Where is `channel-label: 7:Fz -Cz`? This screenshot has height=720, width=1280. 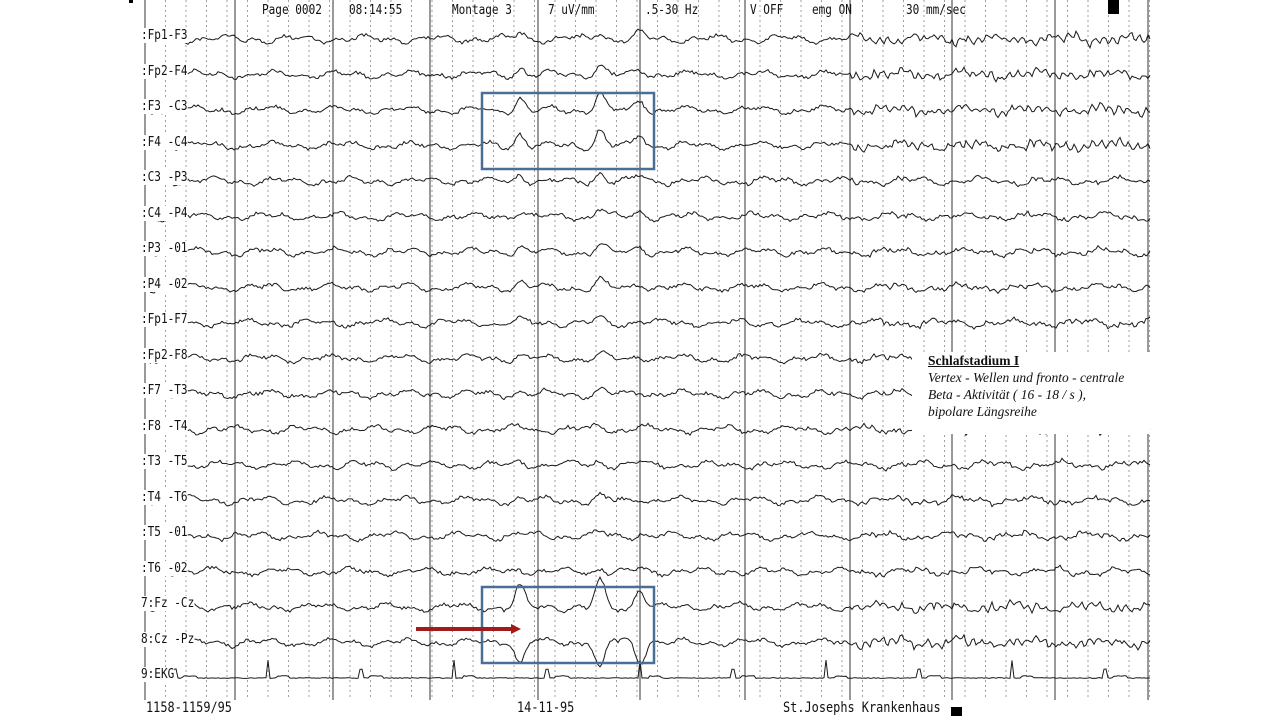 channel-label: 7:Fz -Cz is located at coordinates (168, 603).